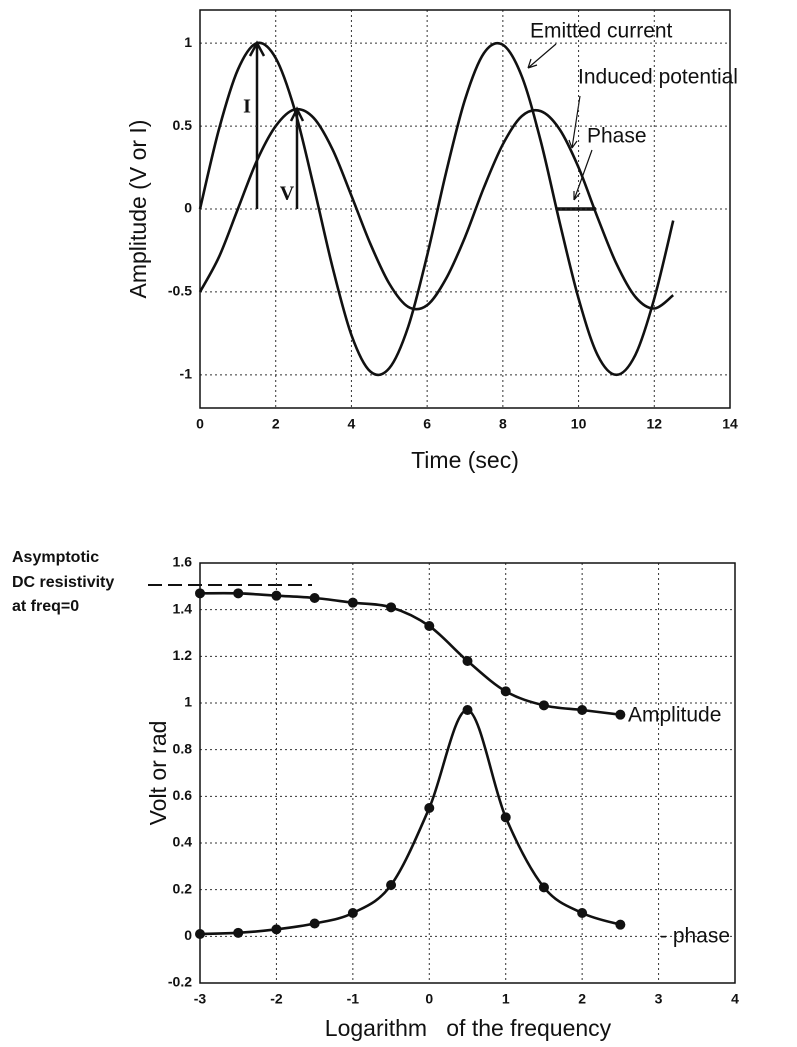 The height and width of the screenshot is (1047, 797). I want to click on y-tick-label: 1.6, so click(183, 562).